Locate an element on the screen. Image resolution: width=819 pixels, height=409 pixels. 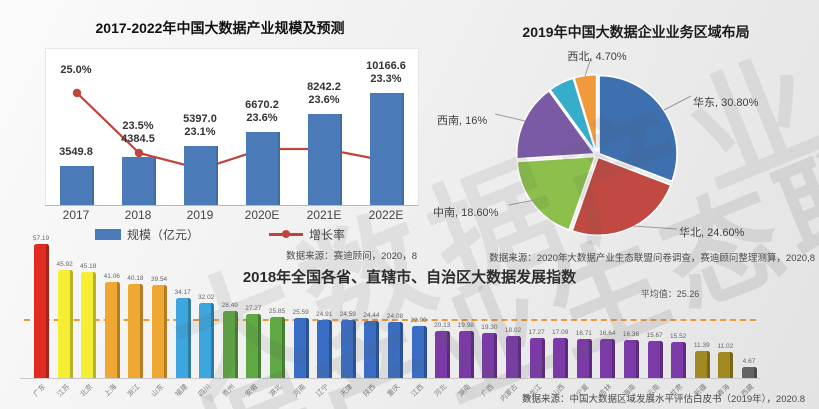
province-bar-广西 is located at coordinates (490, 355).